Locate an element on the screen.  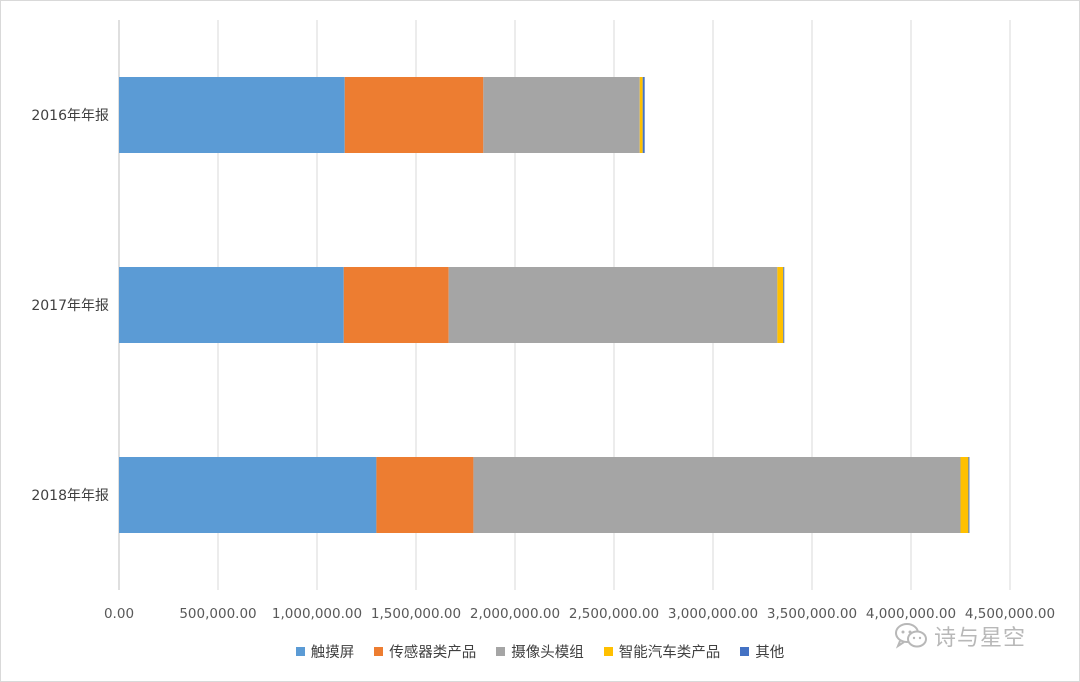
legend-label: 触摸屏 is located at coordinates (332, 652).